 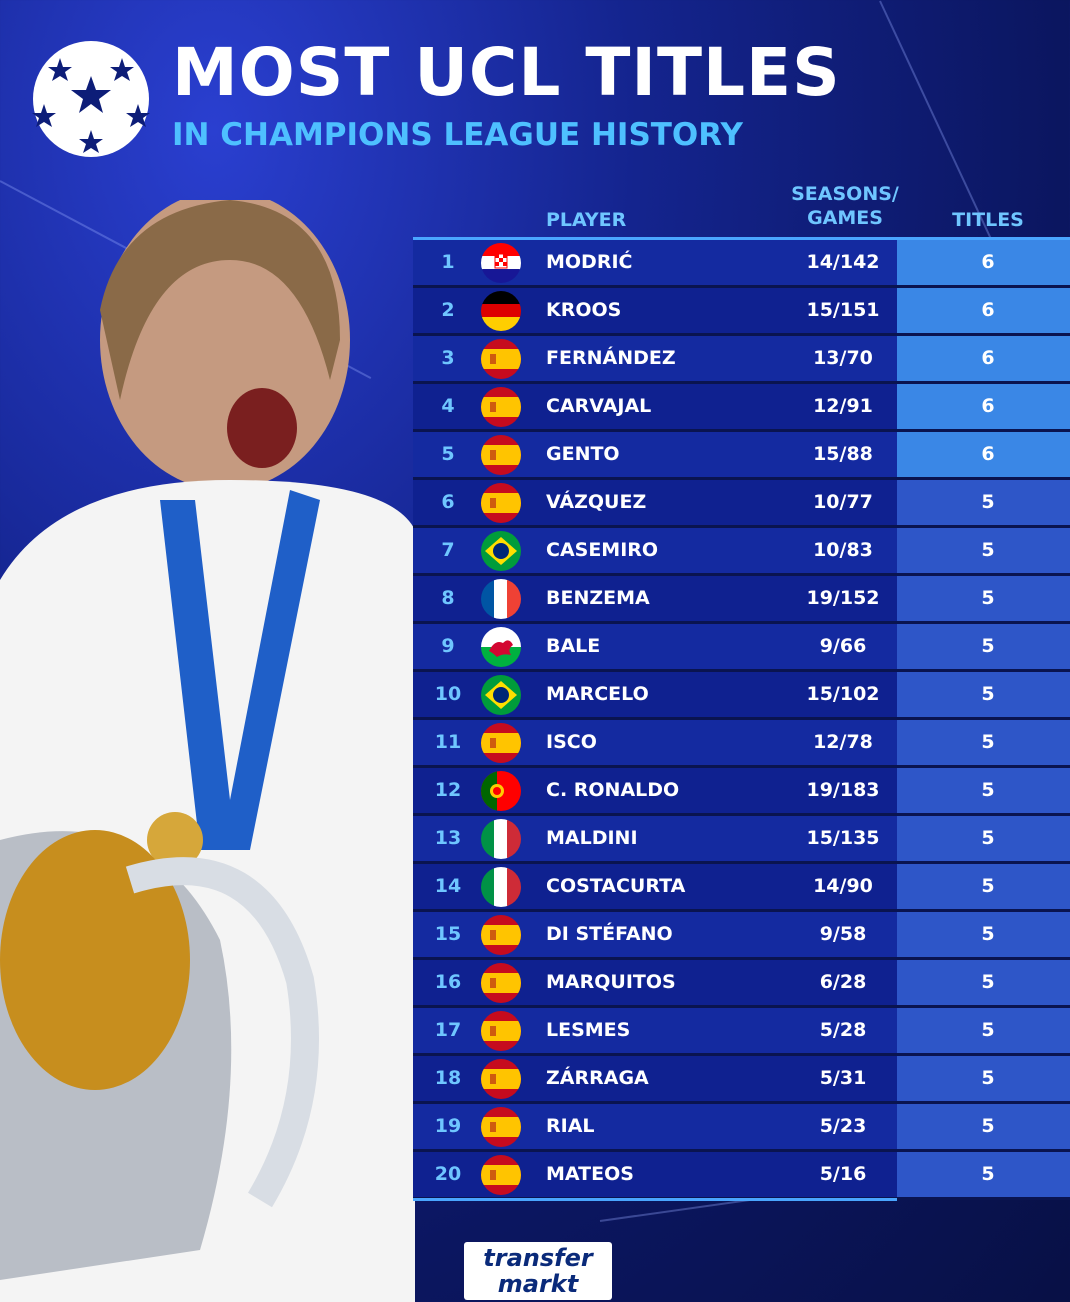 What do you see at coordinates (741, 936) in the screenshot?
I see `table-row: 15 DI STÉFANO 9/58 5` at bounding box center [741, 936].